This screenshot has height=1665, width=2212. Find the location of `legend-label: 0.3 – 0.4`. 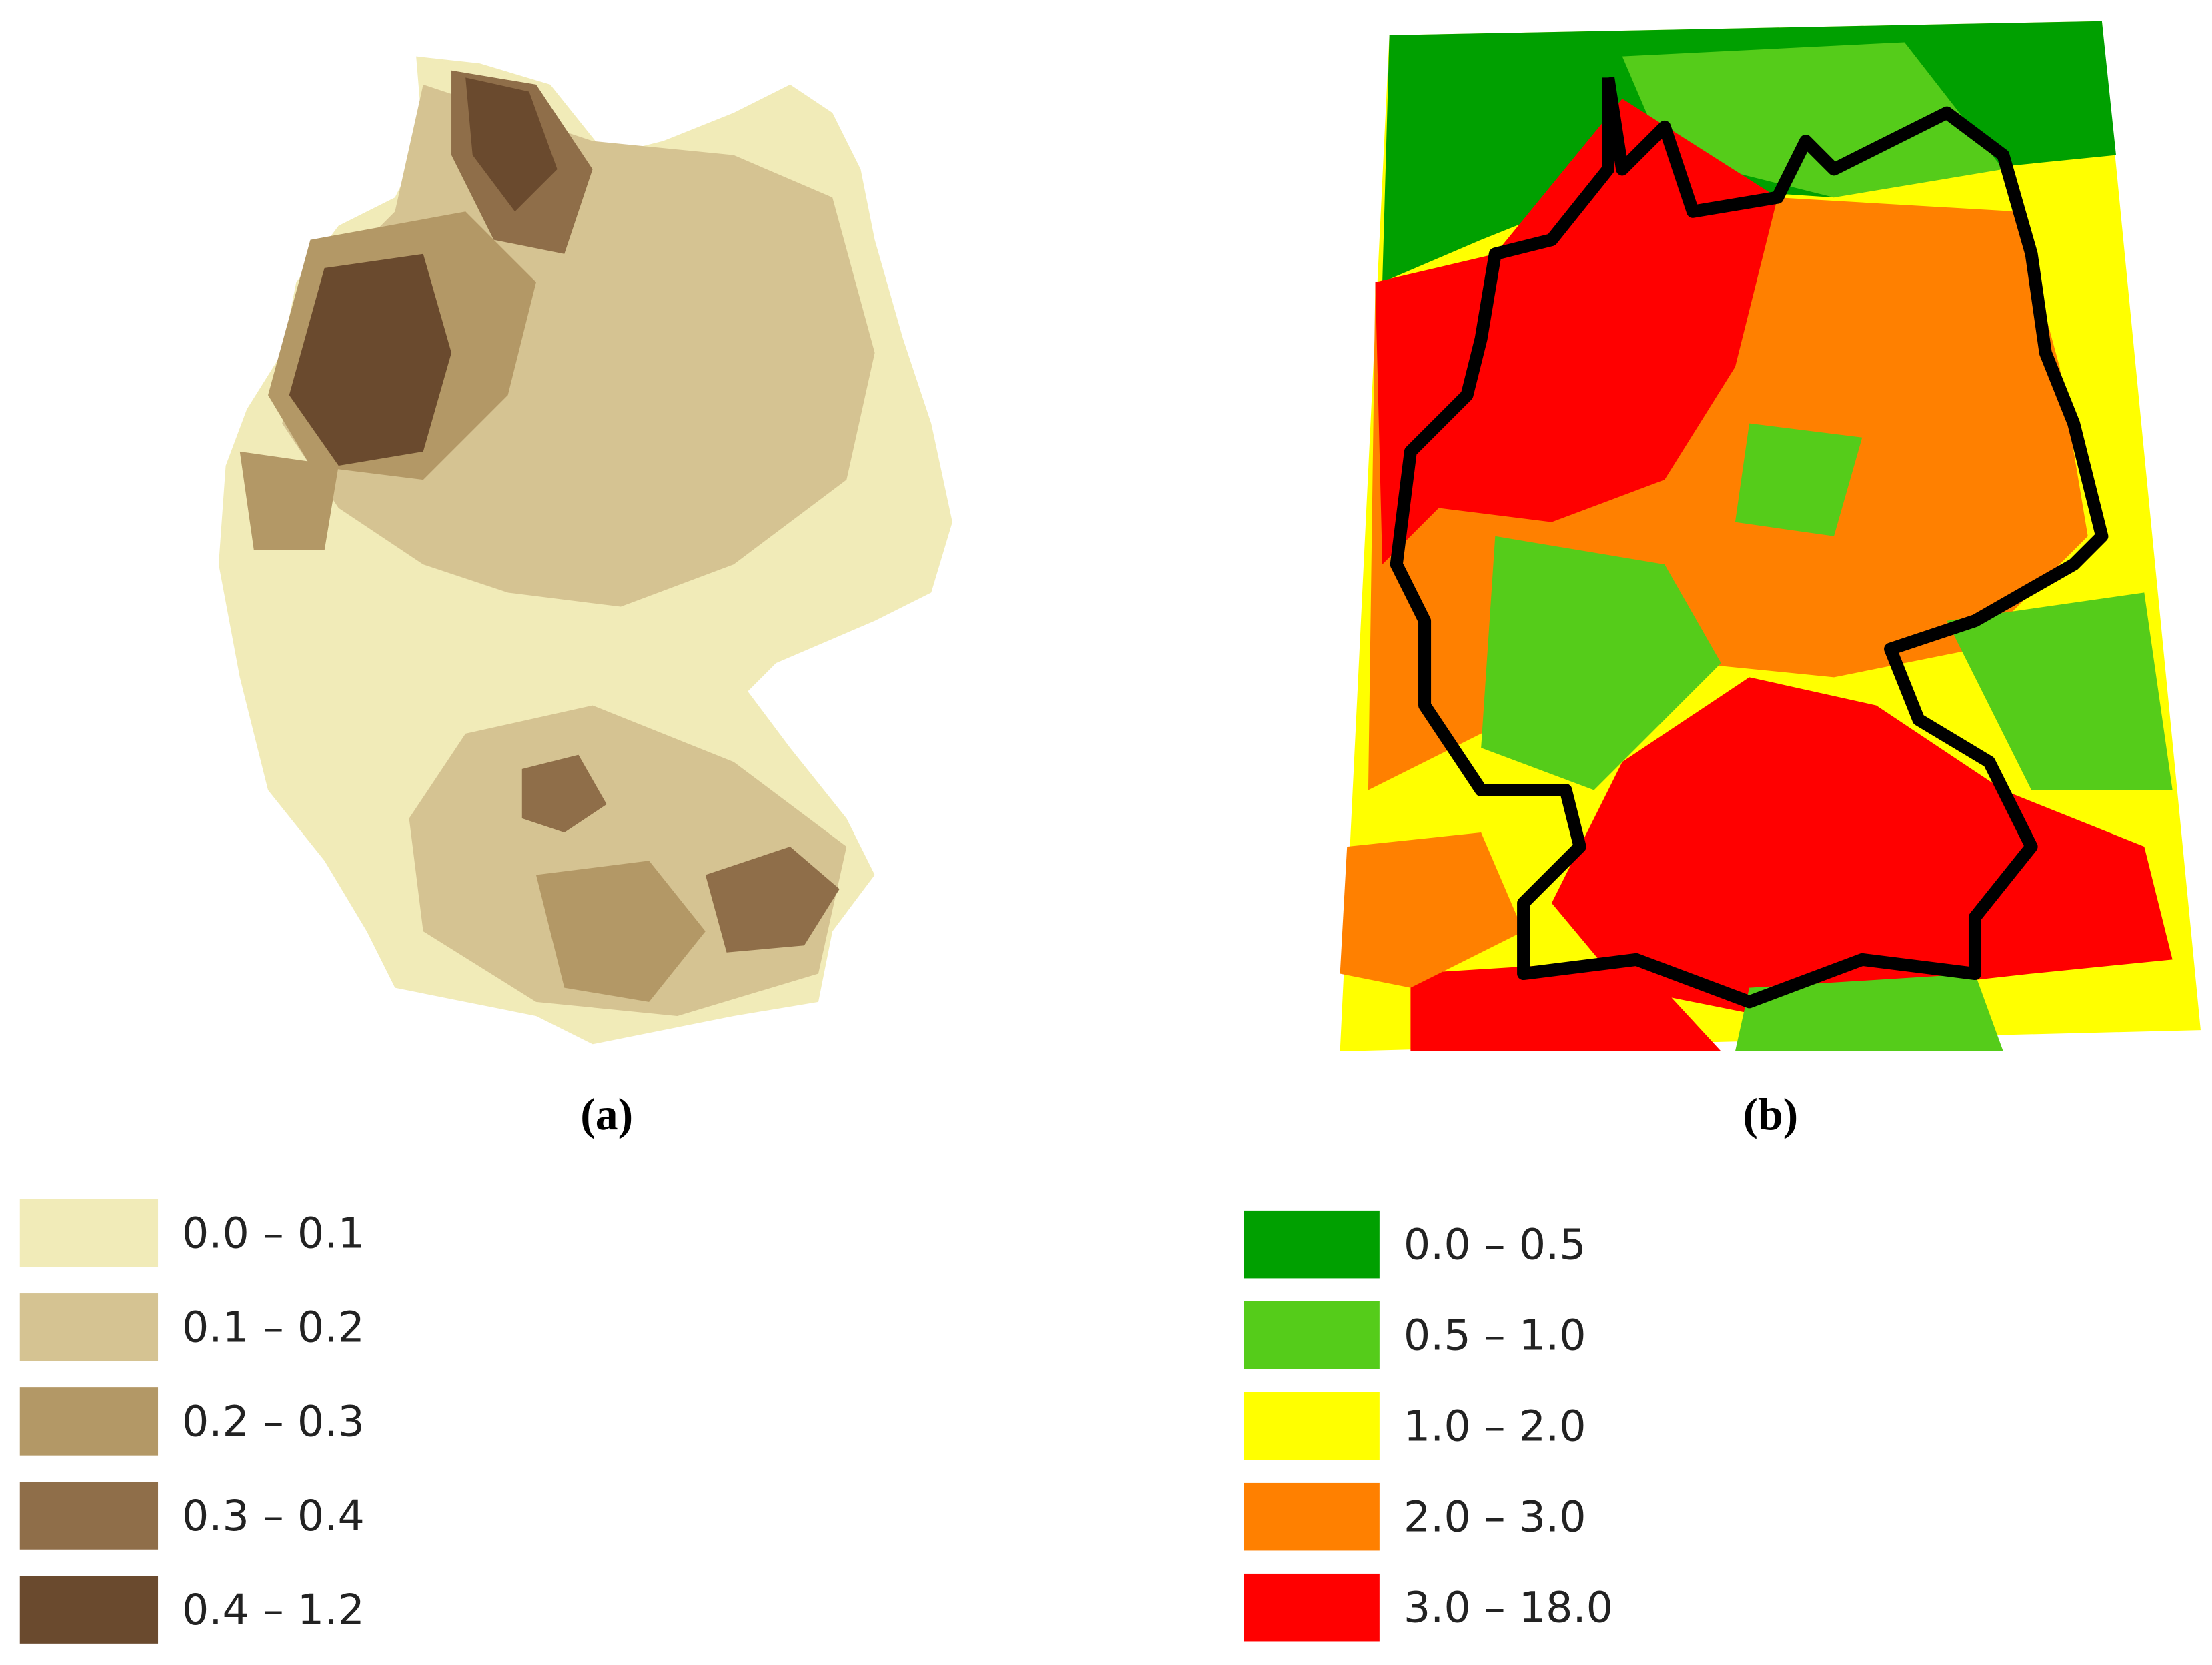

legend-label: 0.3 – 0.4 is located at coordinates (273, 1515).